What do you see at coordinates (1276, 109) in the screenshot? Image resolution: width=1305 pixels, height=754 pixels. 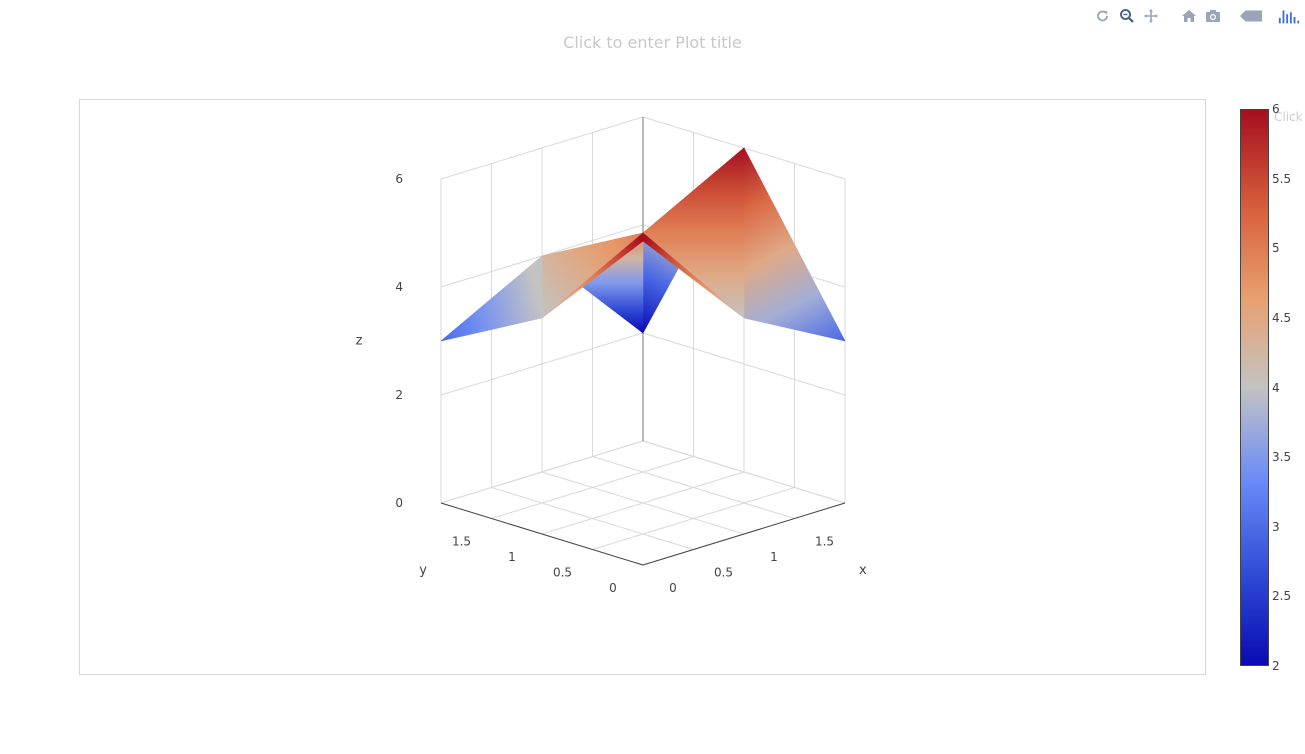 I see `colorbar-tick-label: 6` at bounding box center [1276, 109].